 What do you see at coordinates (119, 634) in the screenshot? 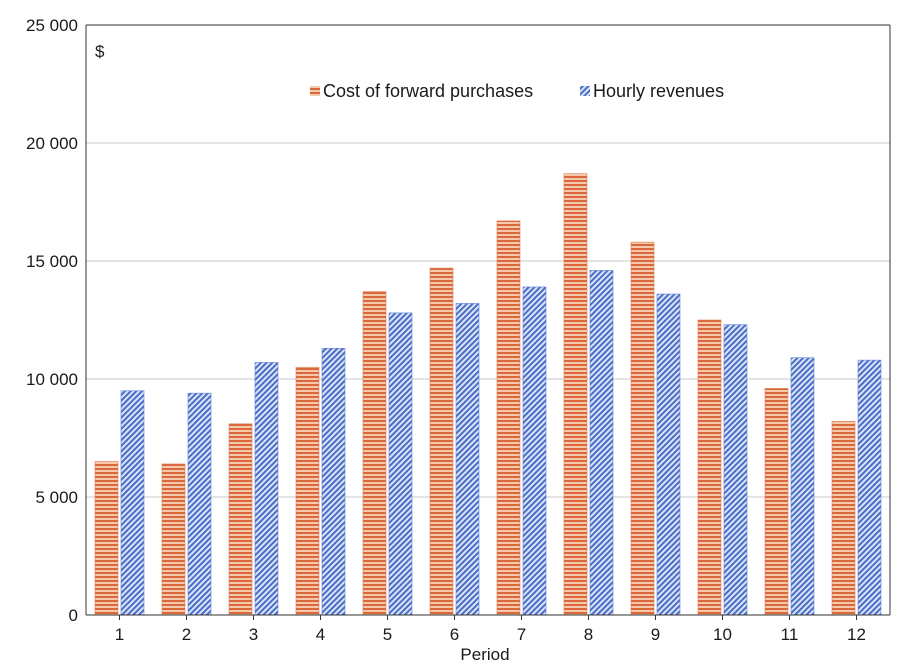
I see `x-tick-label: 1` at bounding box center [119, 634].